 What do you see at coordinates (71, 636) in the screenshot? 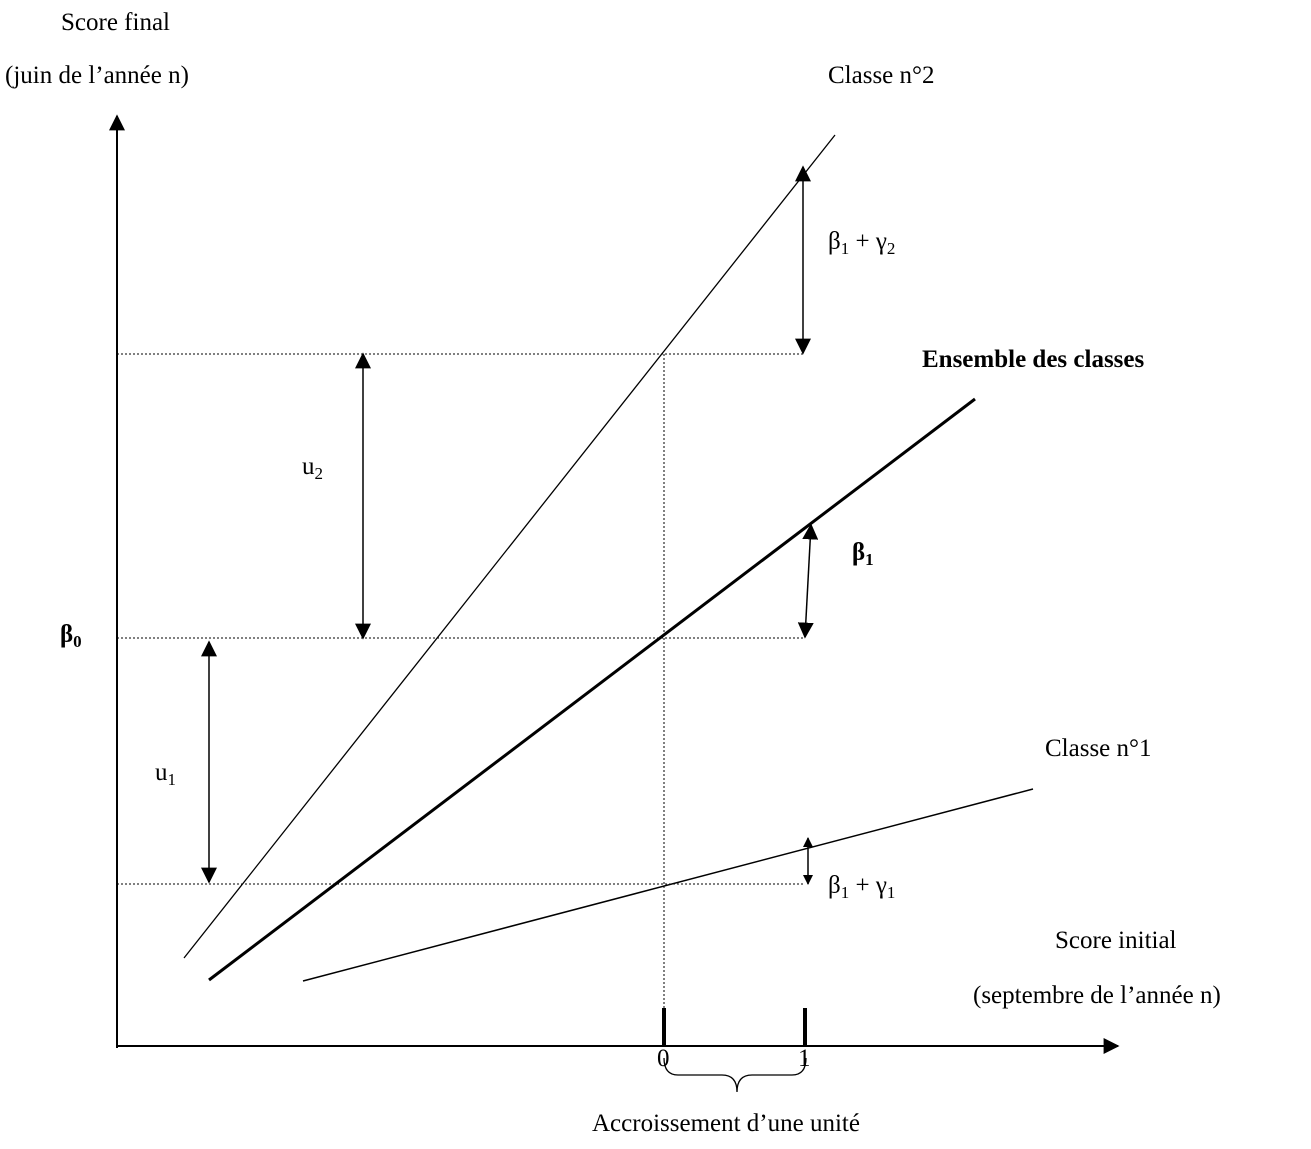
I see `beta0-label: β0` at bounding box center [71, 636].